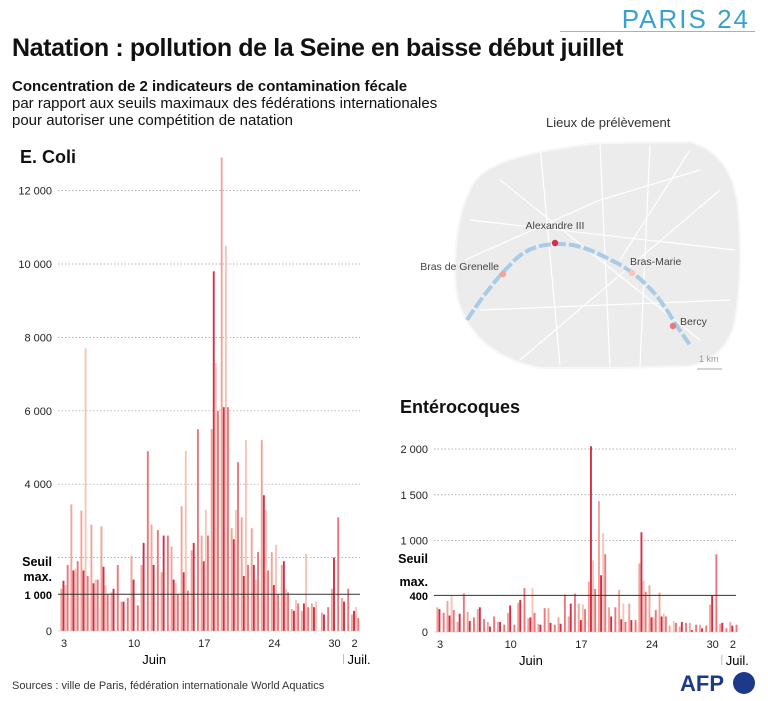 This screenshot has width=768, height=701. What do you see at coordinates (581, 645) in the screenshot?
I see `x-tick-label: 17` at bounding box center [581, 645].